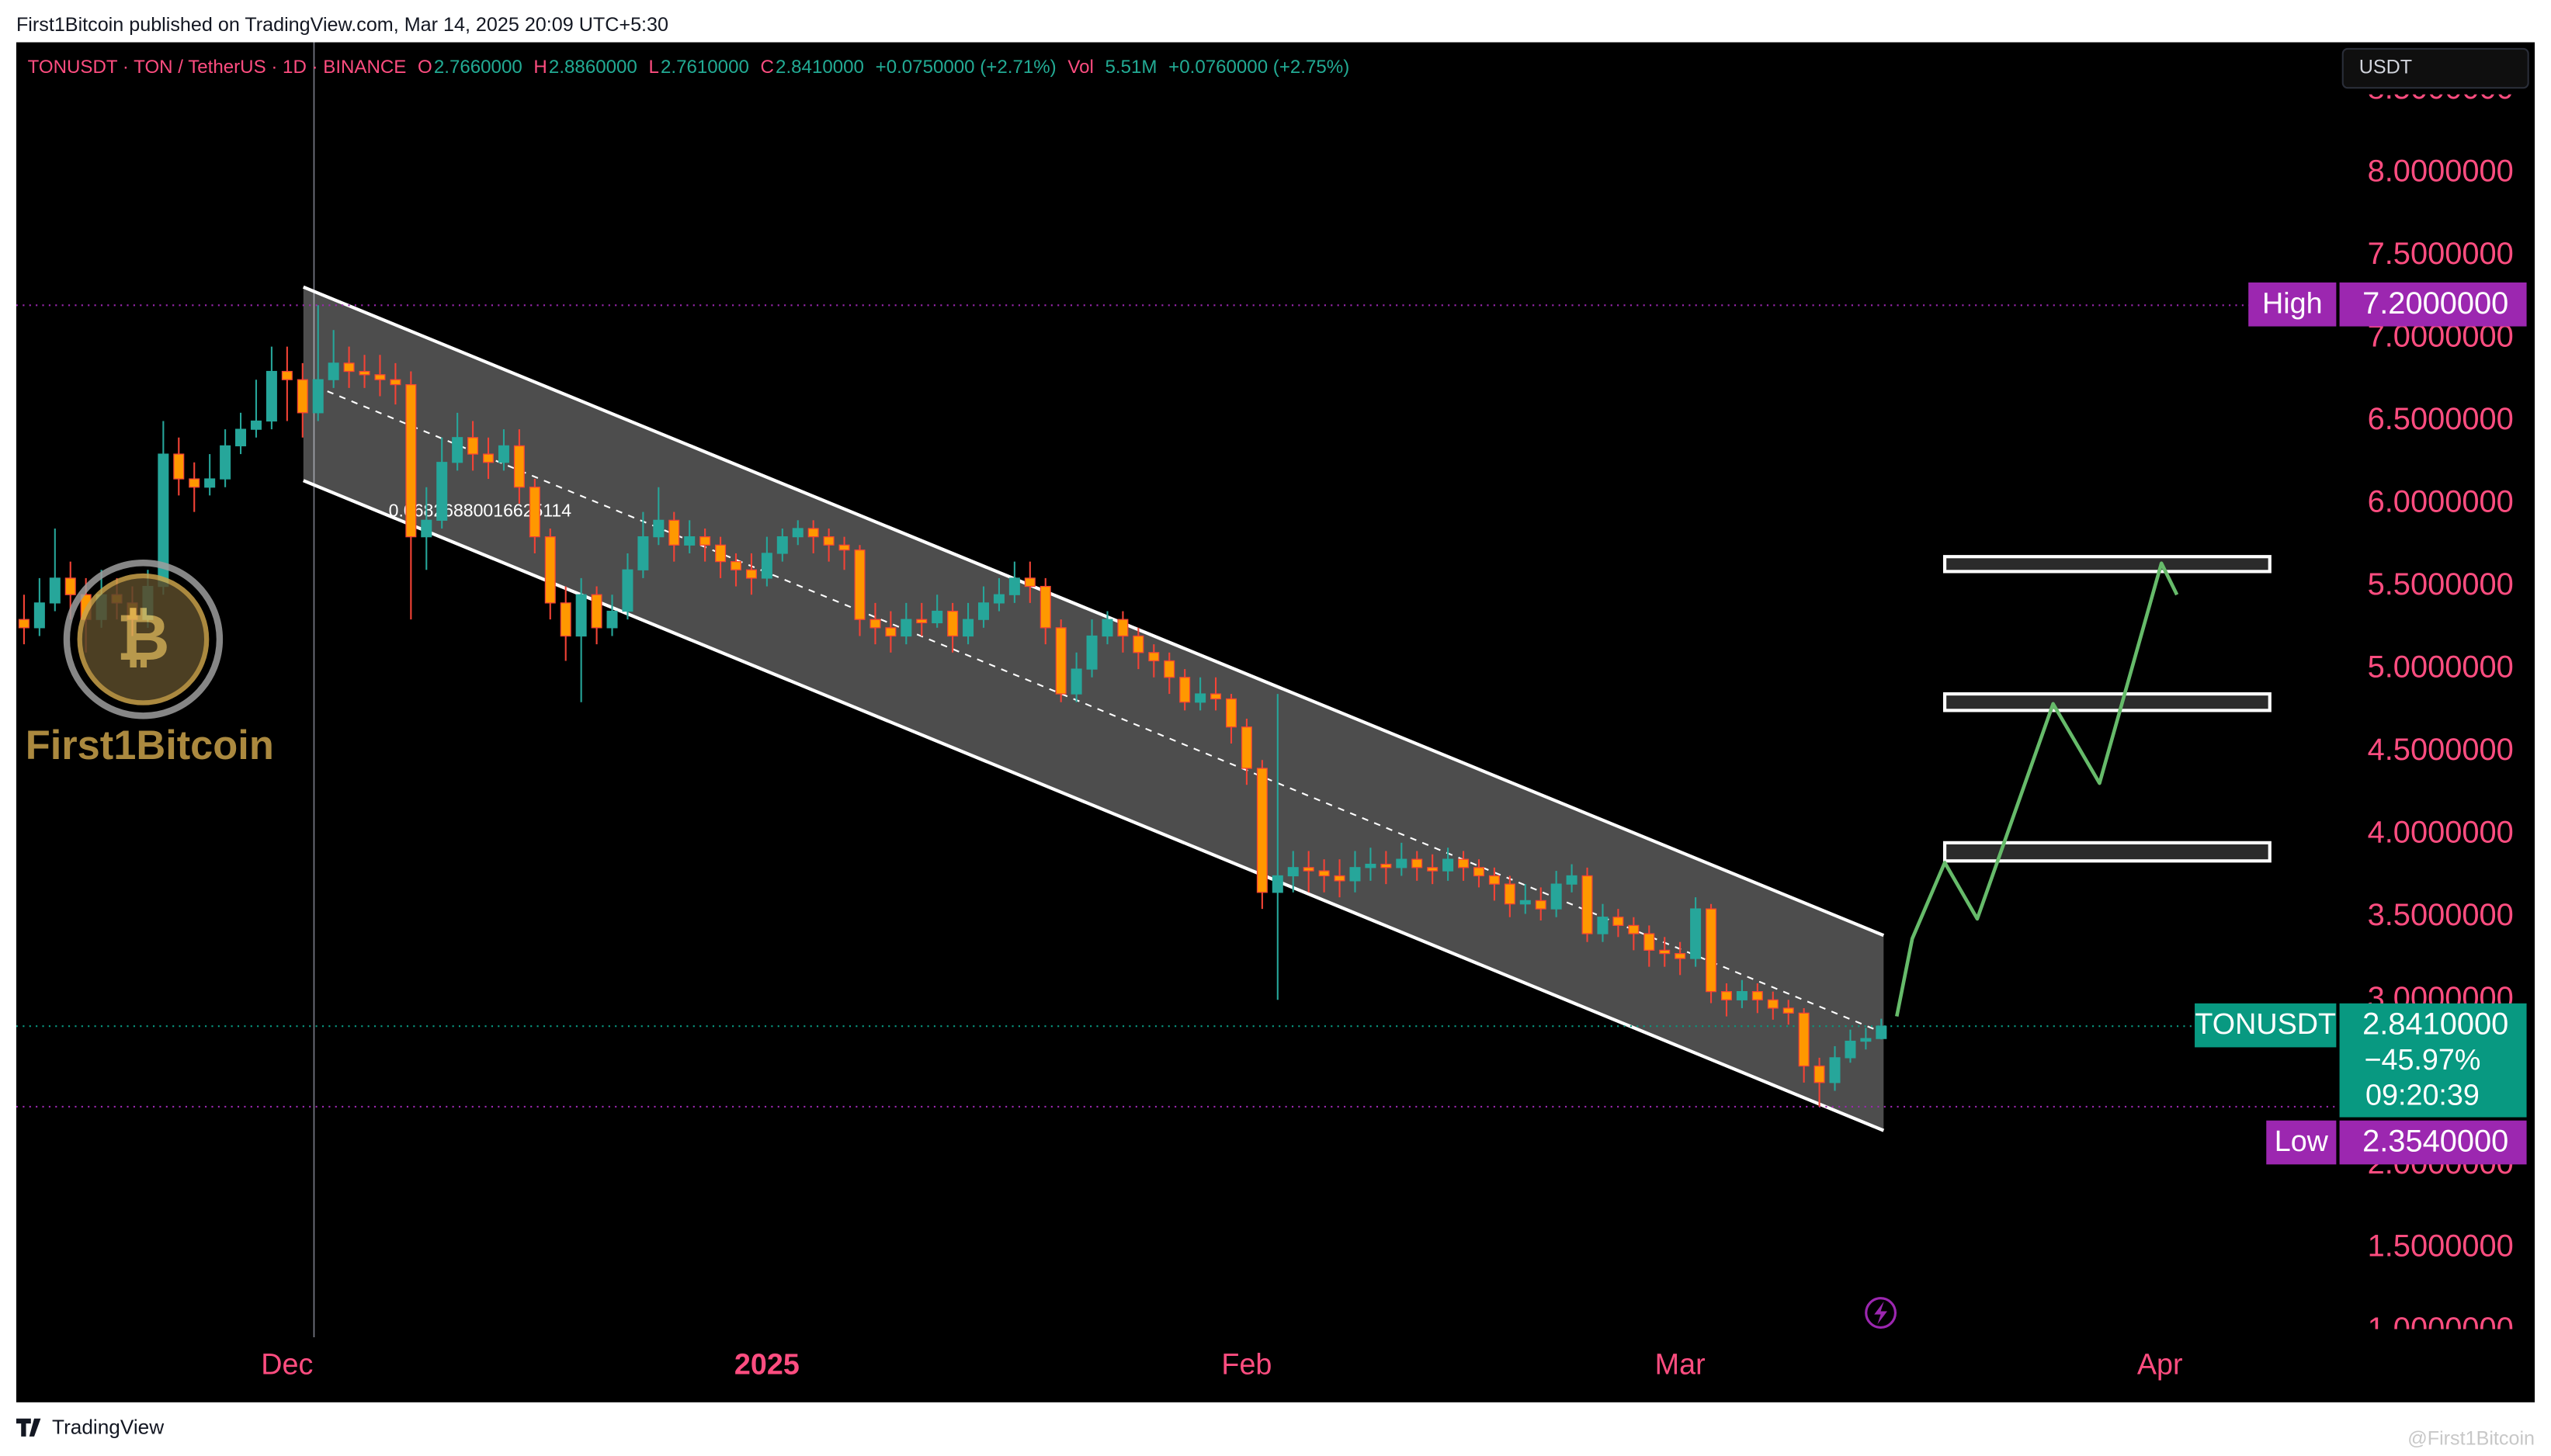 The height and width of the screenshot is (1456, 2551). What do you see at coordinates (142, 638) in the screenshot?
I see `logo-glyph: ₿` at bounding box center [142, 638].